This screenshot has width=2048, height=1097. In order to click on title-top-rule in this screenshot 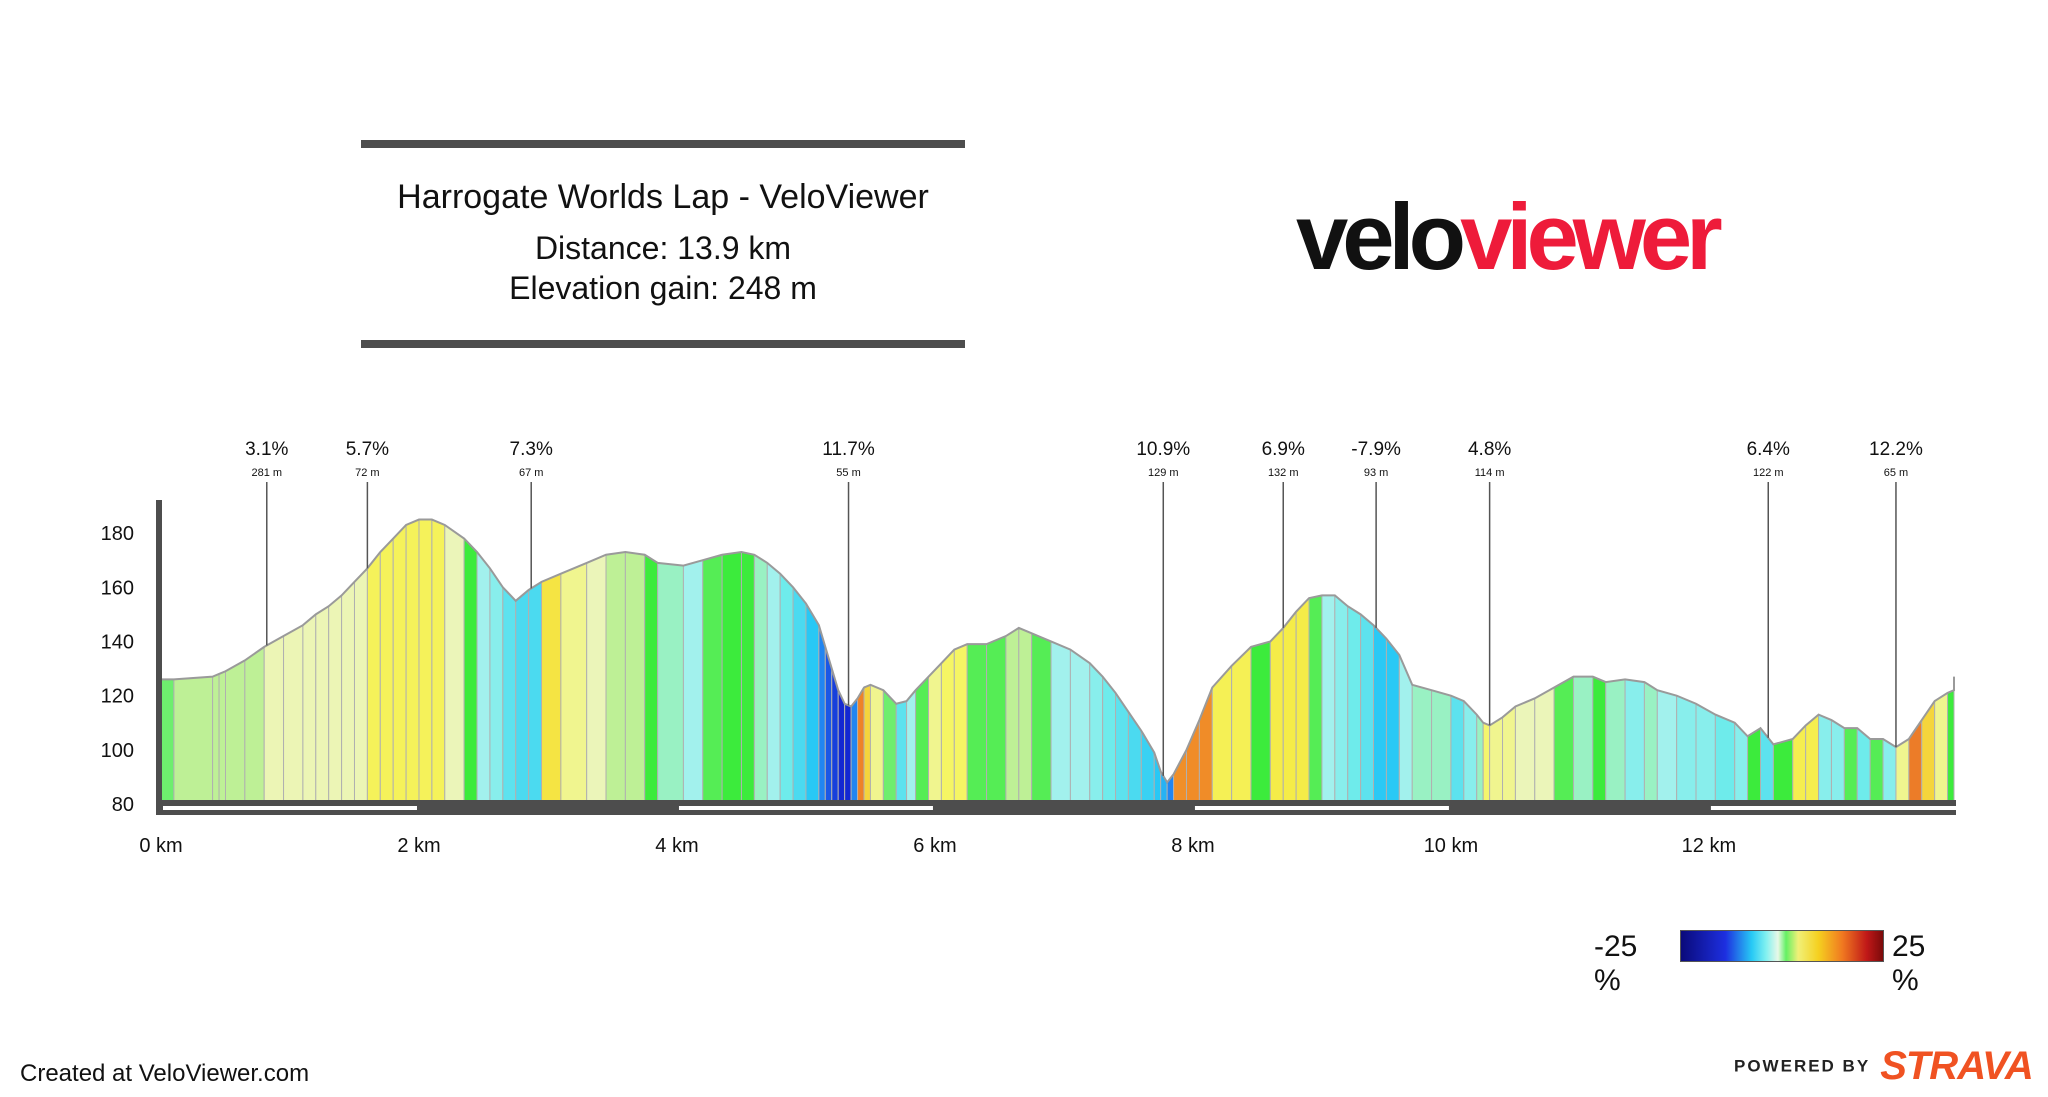, I will do `click(663, 144)`.